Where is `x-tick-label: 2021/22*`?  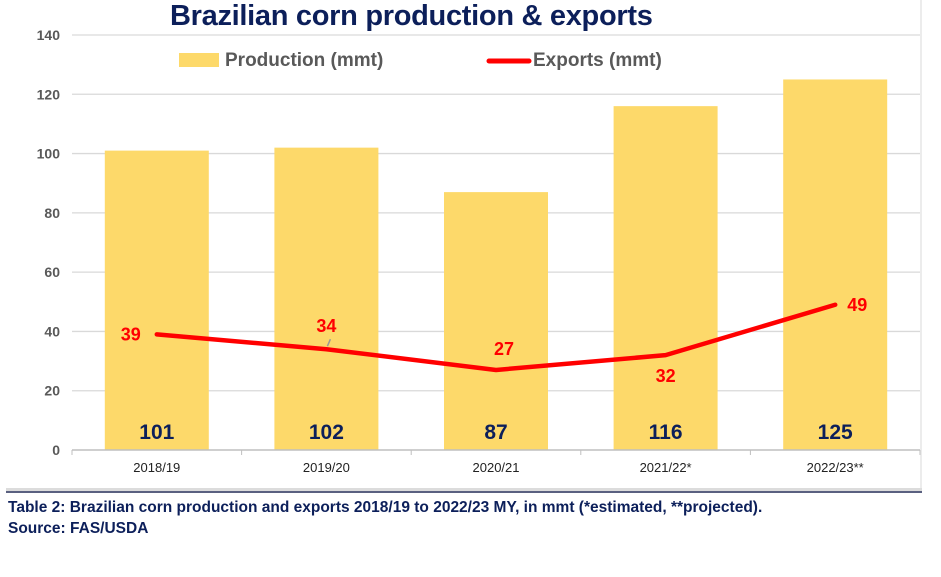 x-tick-label: 2021/22* is located at coordinates (666, 467).